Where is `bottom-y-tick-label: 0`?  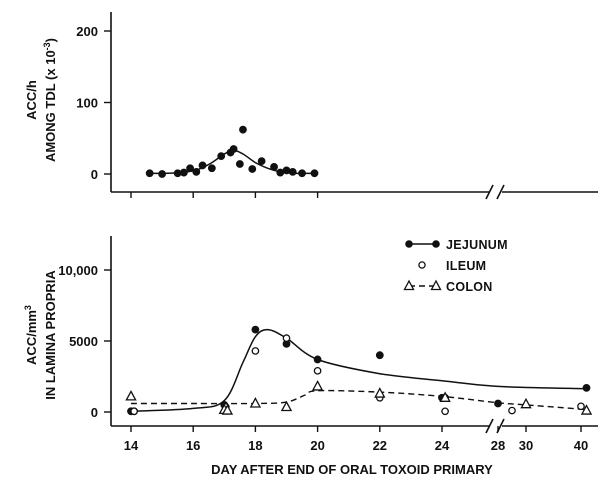
bottom-y-tick-label: 0 is located at coordinates (94, 412).